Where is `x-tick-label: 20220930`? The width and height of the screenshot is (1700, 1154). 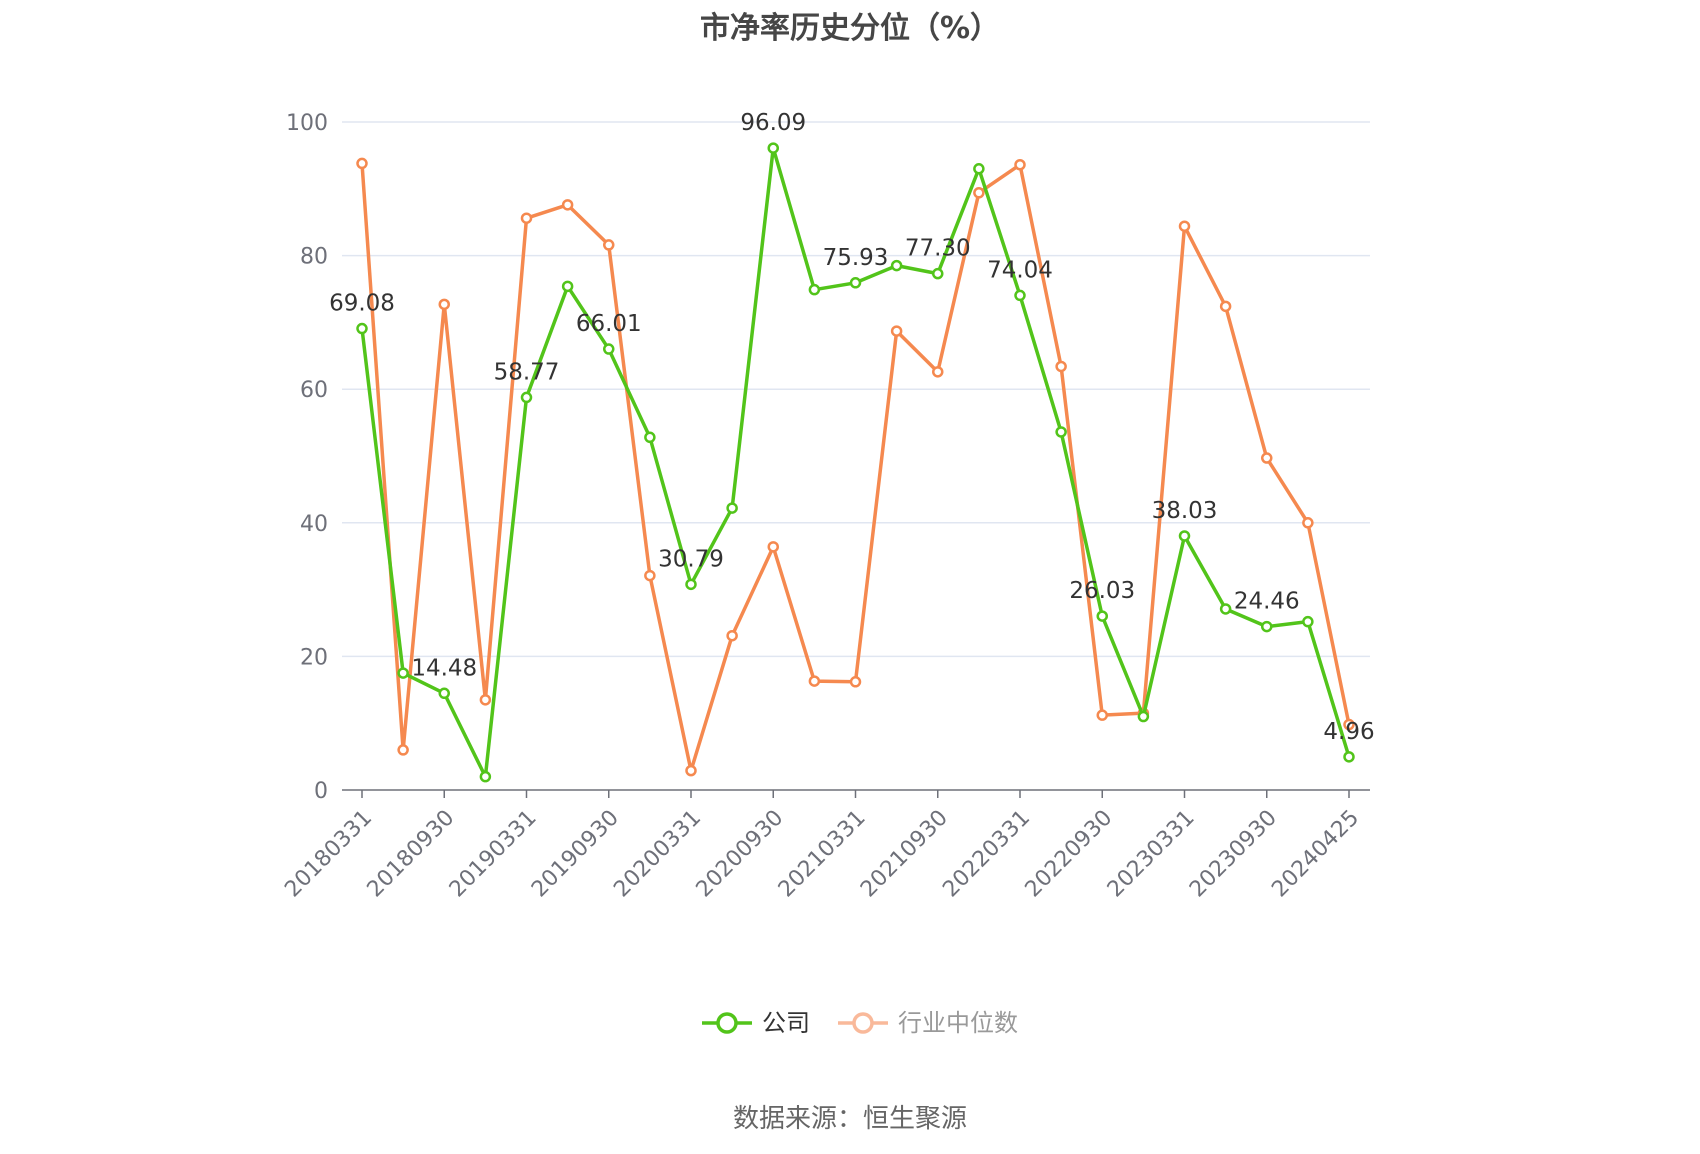
x-tick-label: 20220930 is located at coordinates (1069, 853).